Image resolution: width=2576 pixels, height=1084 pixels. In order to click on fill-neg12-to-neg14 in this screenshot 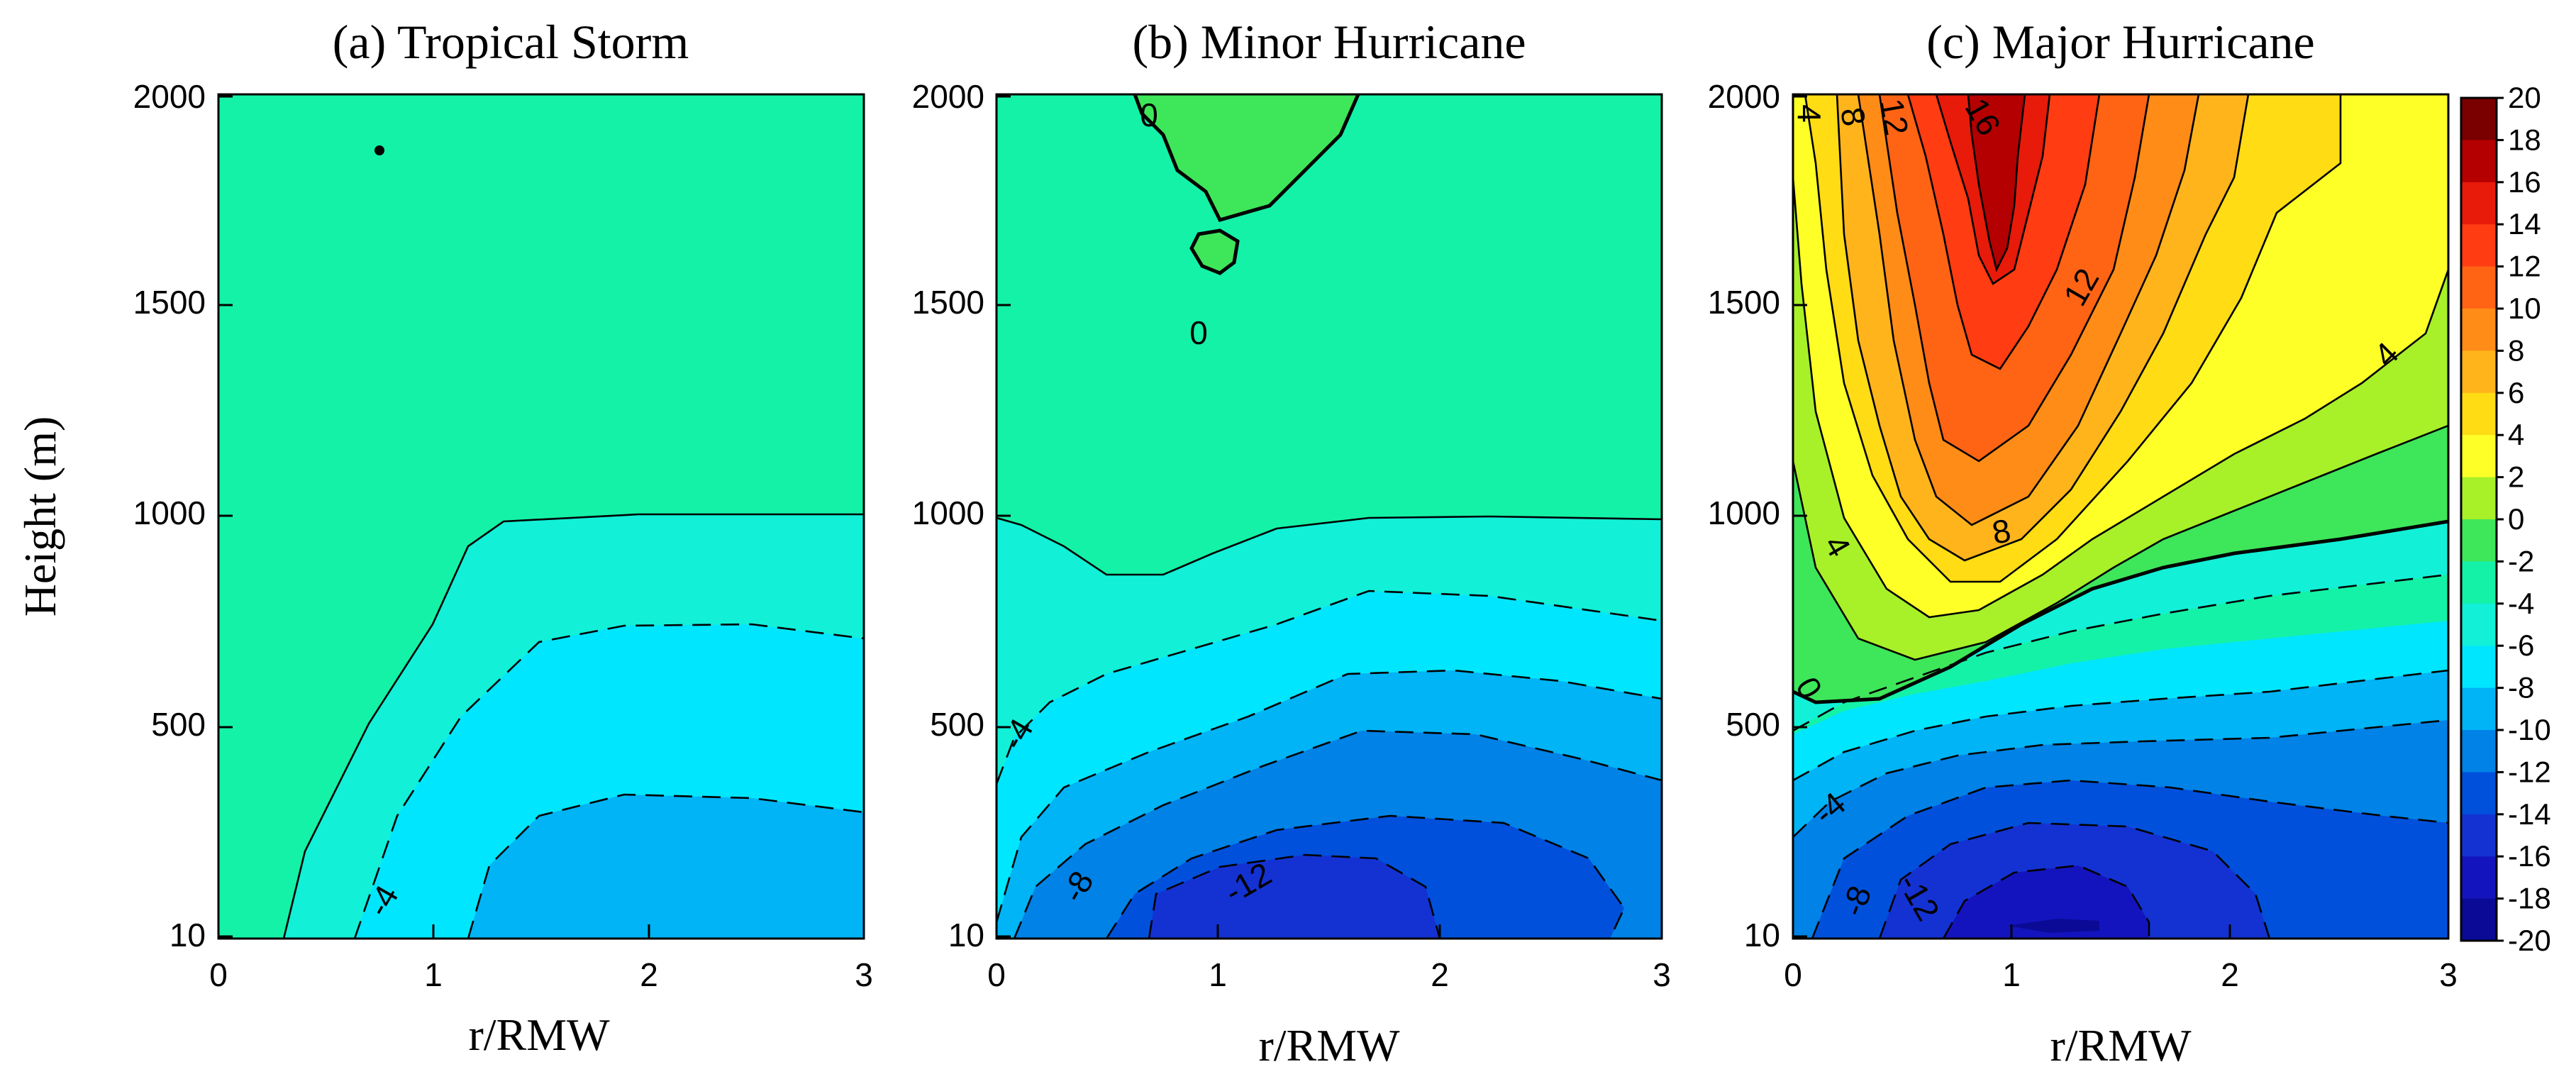, I will do `click(1294, 897)`.